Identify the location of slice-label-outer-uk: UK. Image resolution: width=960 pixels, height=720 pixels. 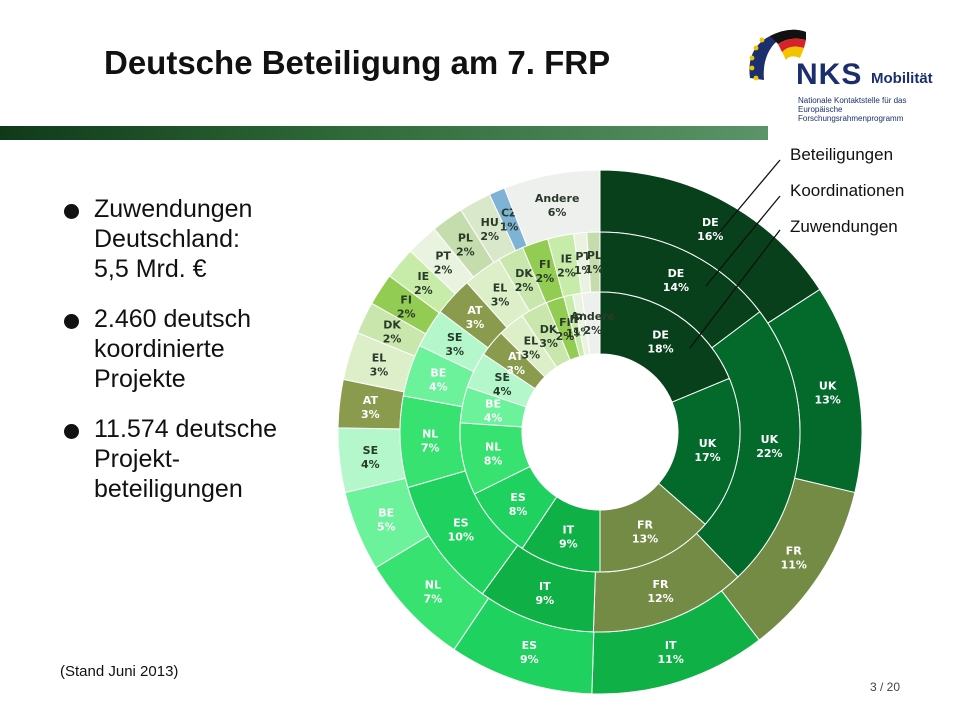
(828, 386).